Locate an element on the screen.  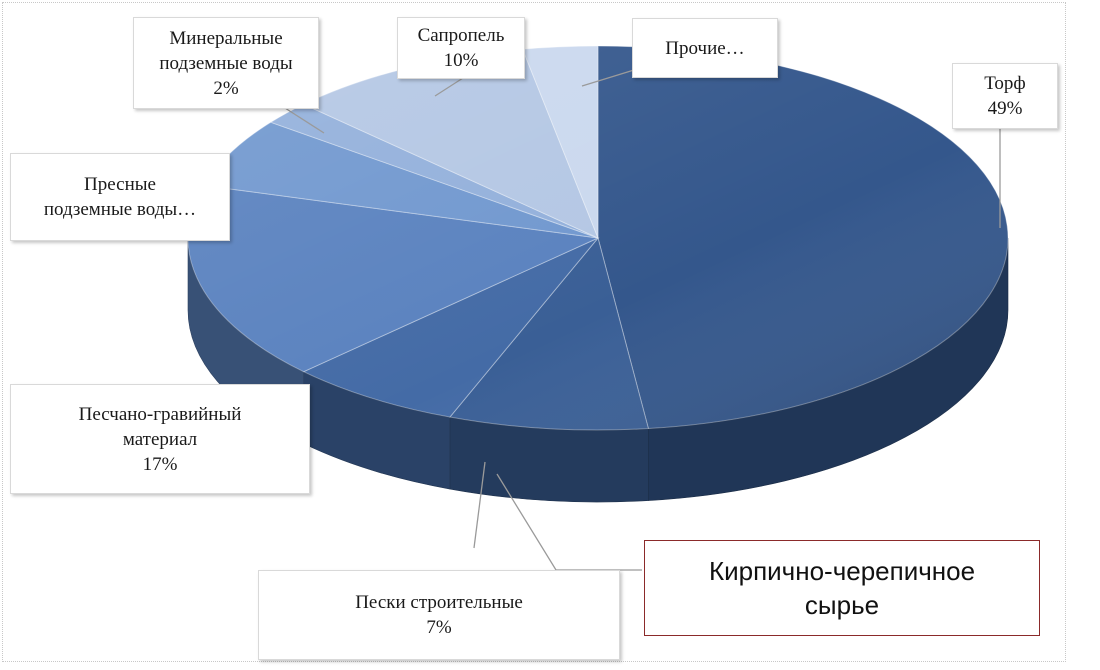
leader-line-mineral is located at coordinates (304, 120).